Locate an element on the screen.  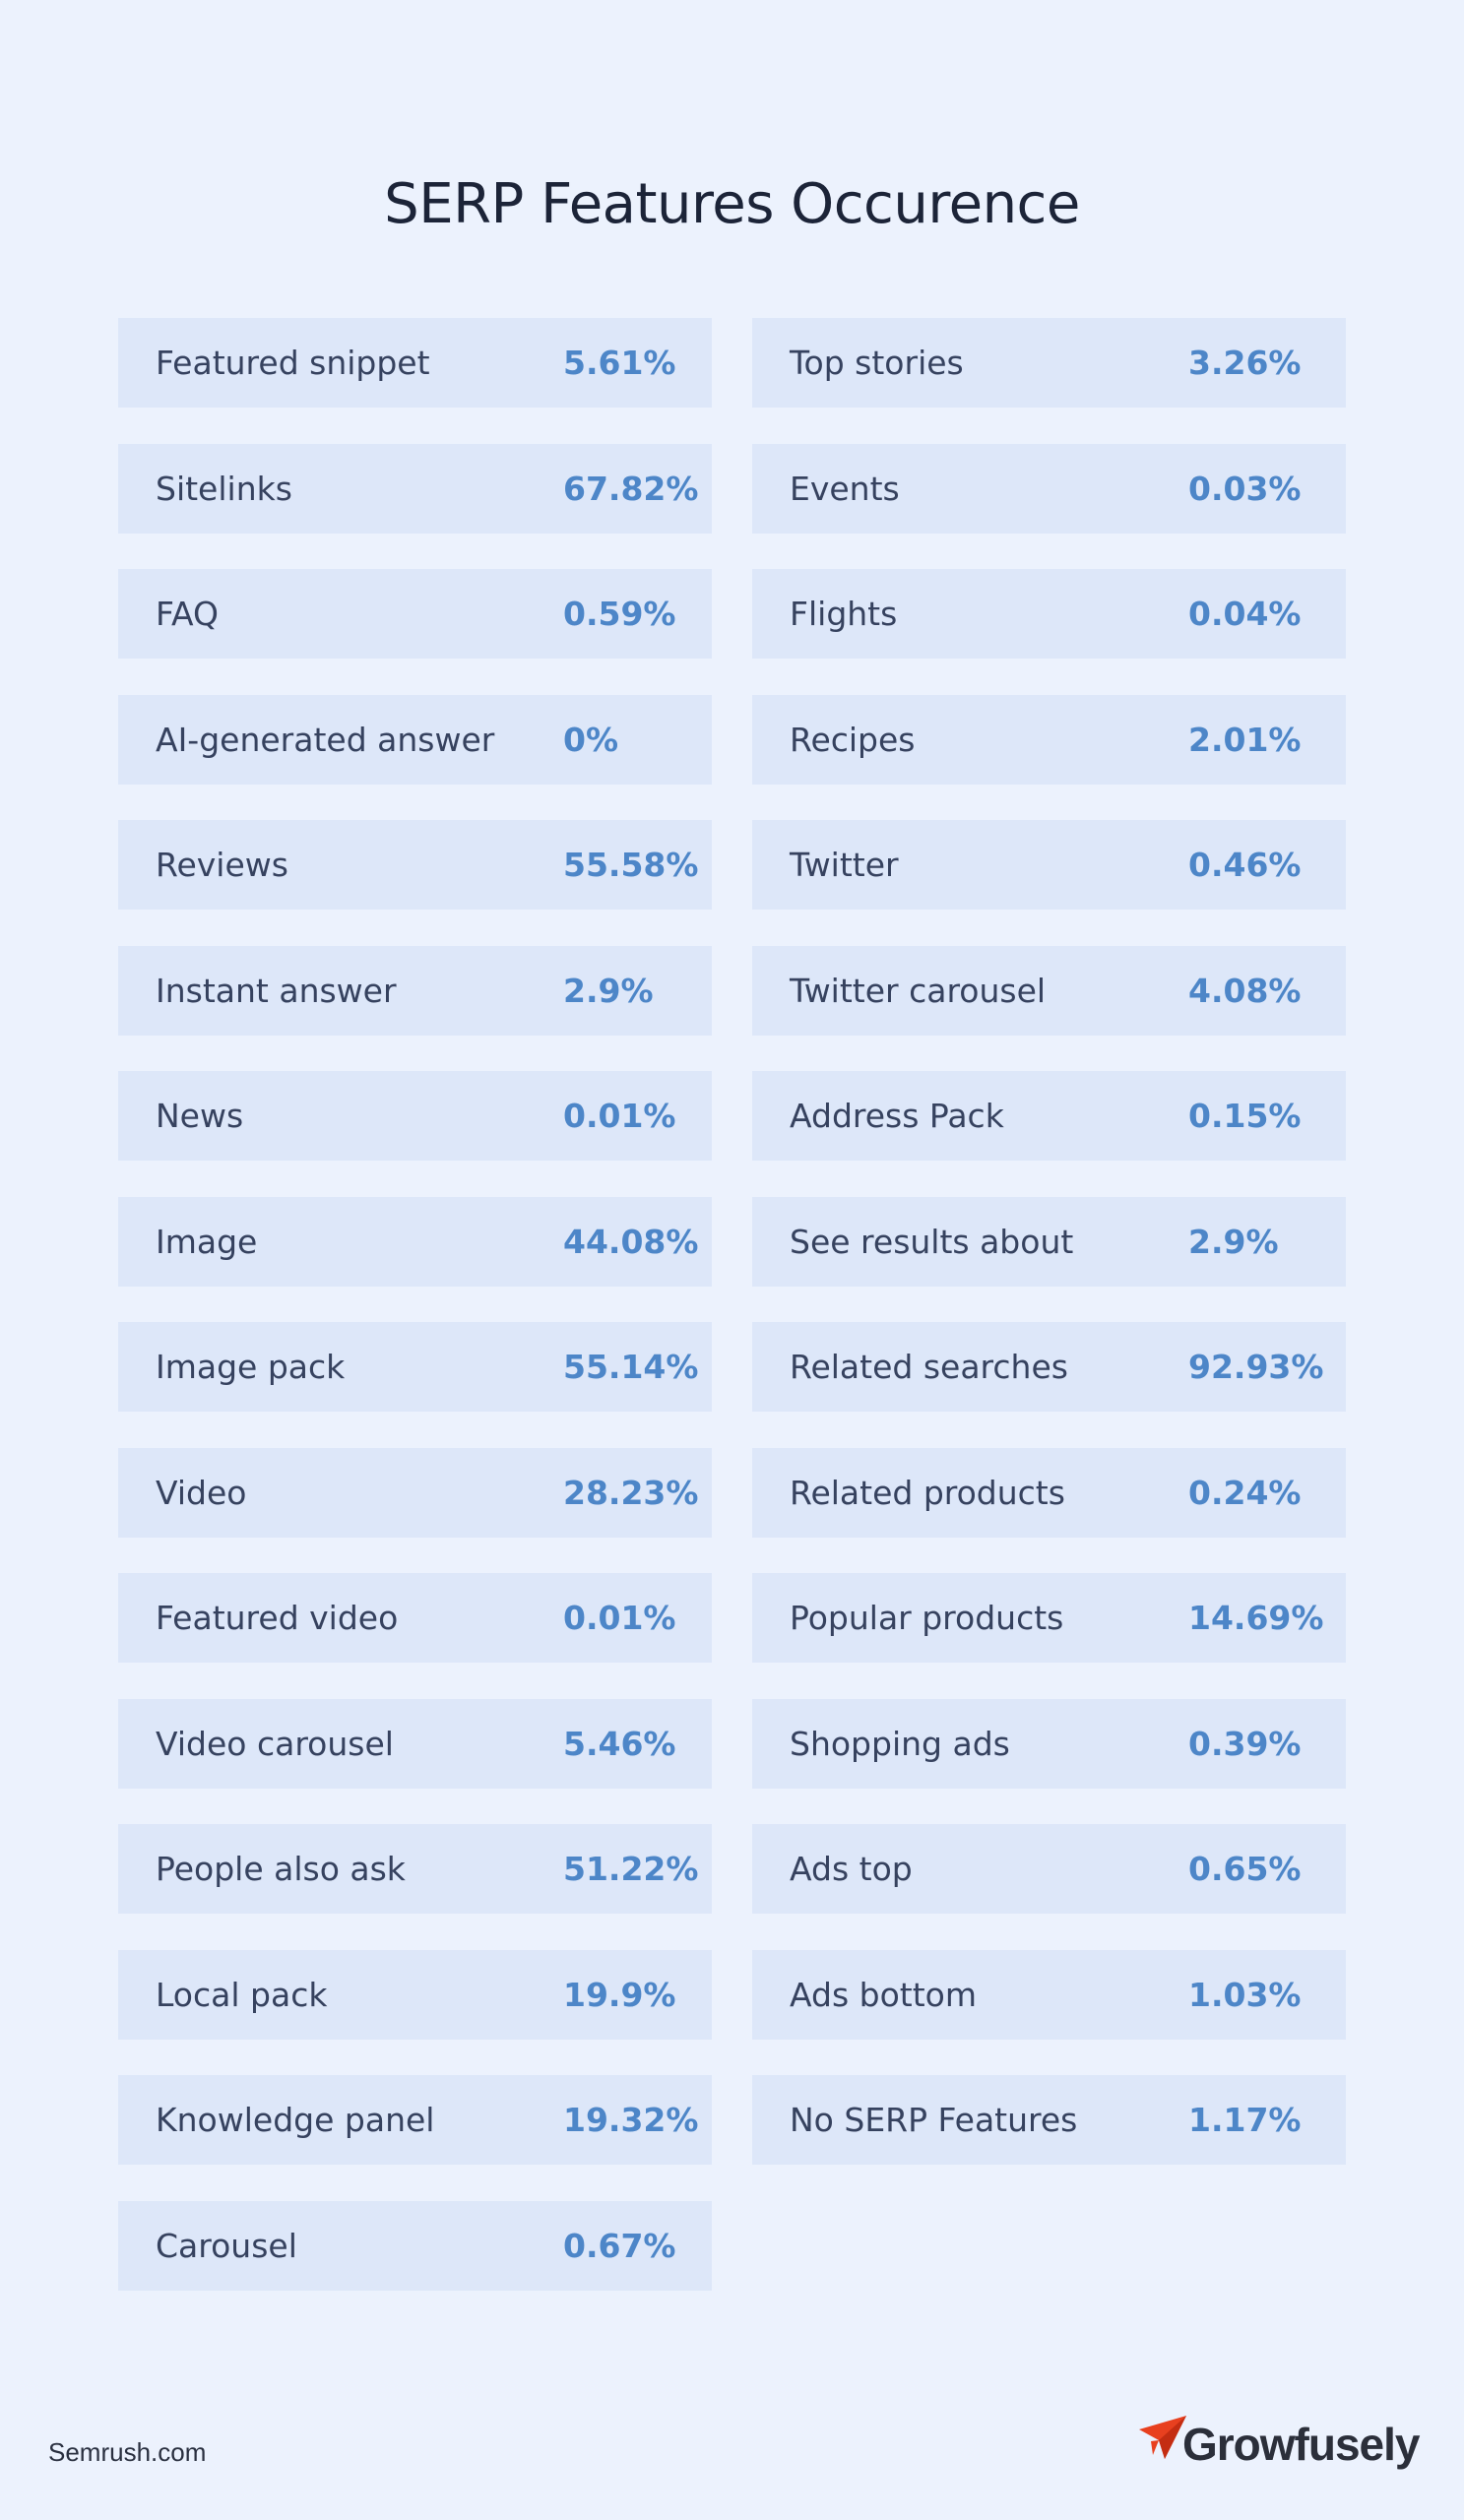
feature-label: Top stories is located at coordinates (877, 363).